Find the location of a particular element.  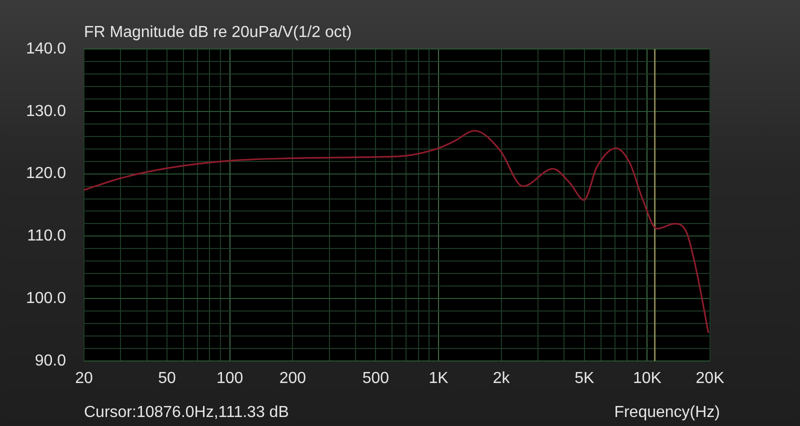

x-tick-label: 1K is located at coordinates (438, 379).